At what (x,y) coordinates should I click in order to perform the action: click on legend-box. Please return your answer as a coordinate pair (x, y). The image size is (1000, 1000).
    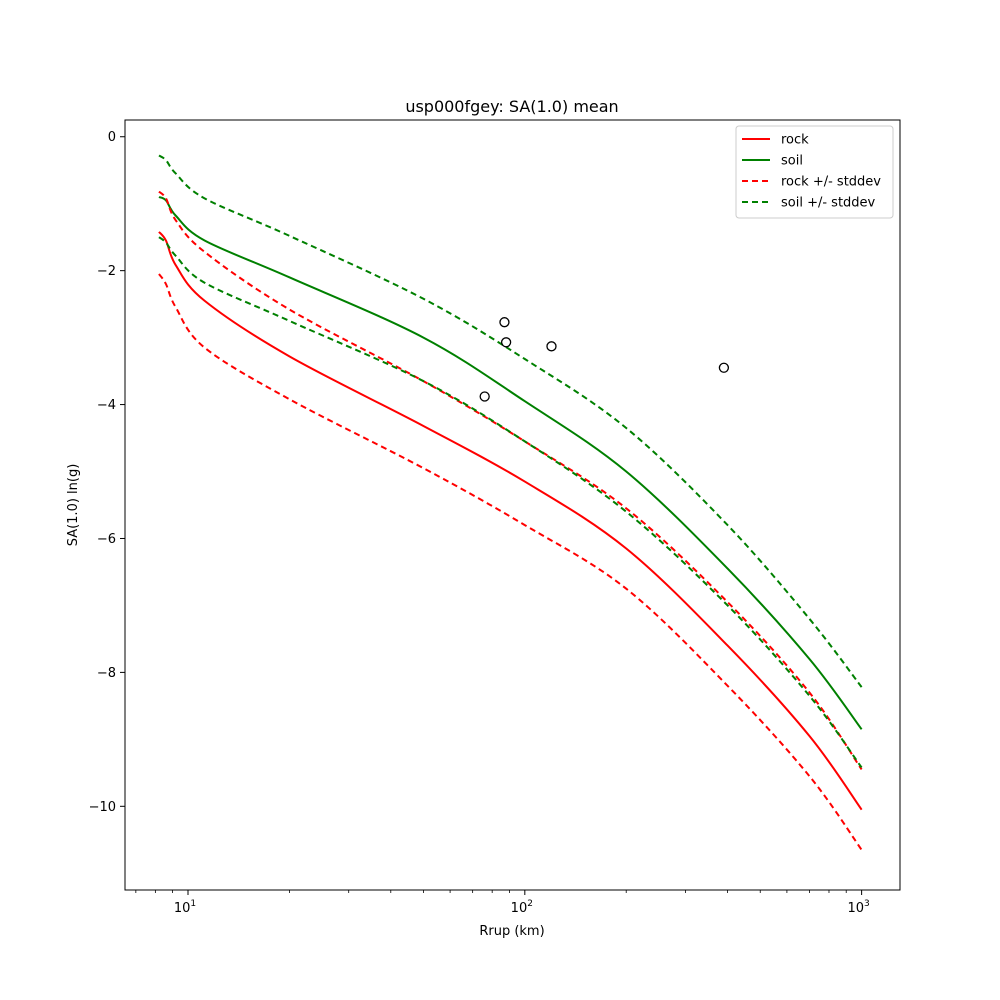
    Looking at the image, I should click on (814, 172).